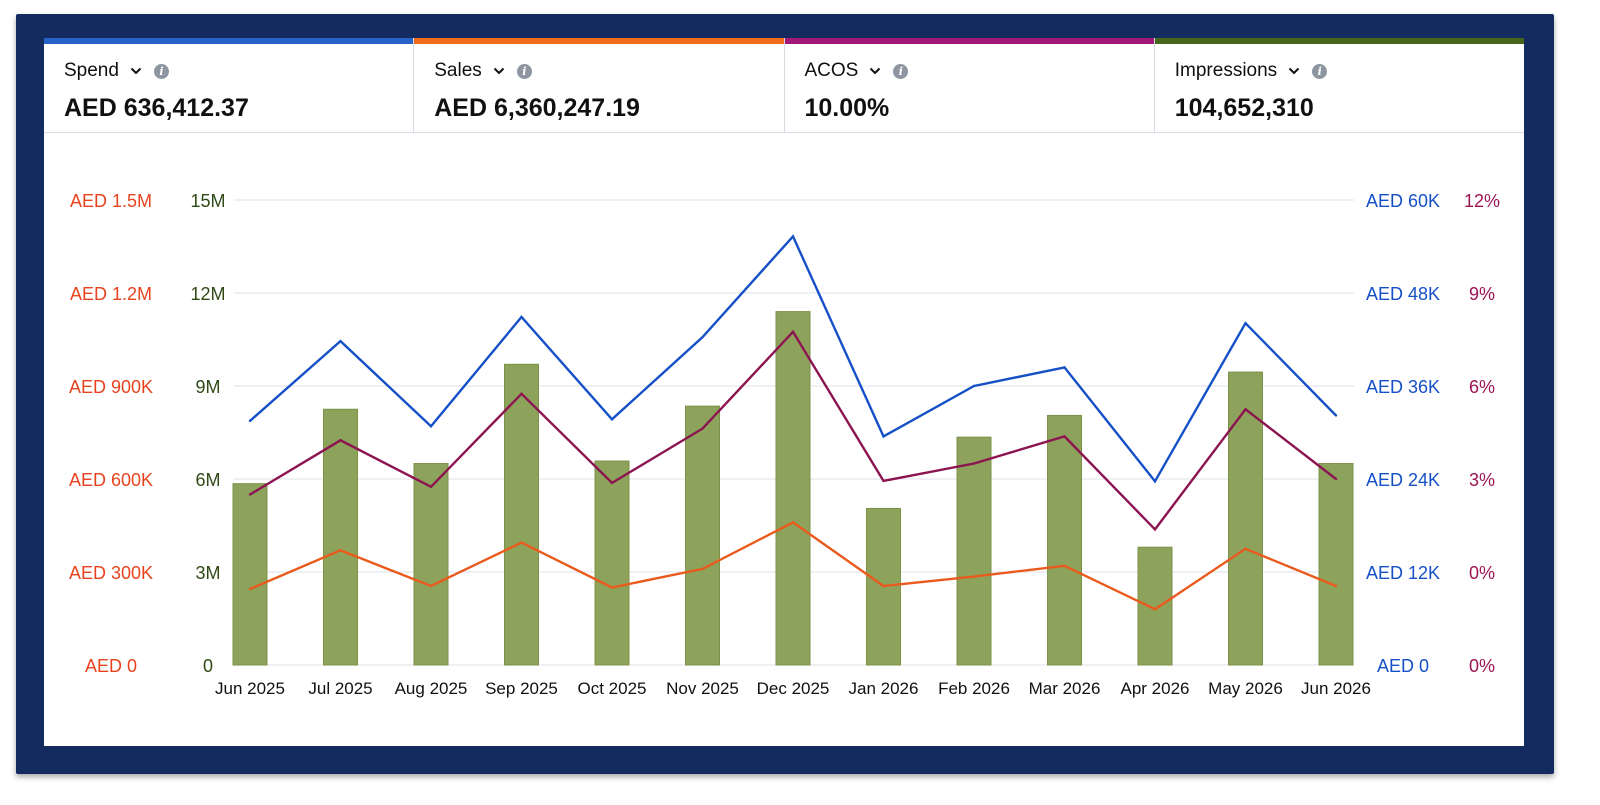 The image size is (1600, 805). I want to click on metric-tile-acos: ACOS i 10.00%, so click(969, 85).